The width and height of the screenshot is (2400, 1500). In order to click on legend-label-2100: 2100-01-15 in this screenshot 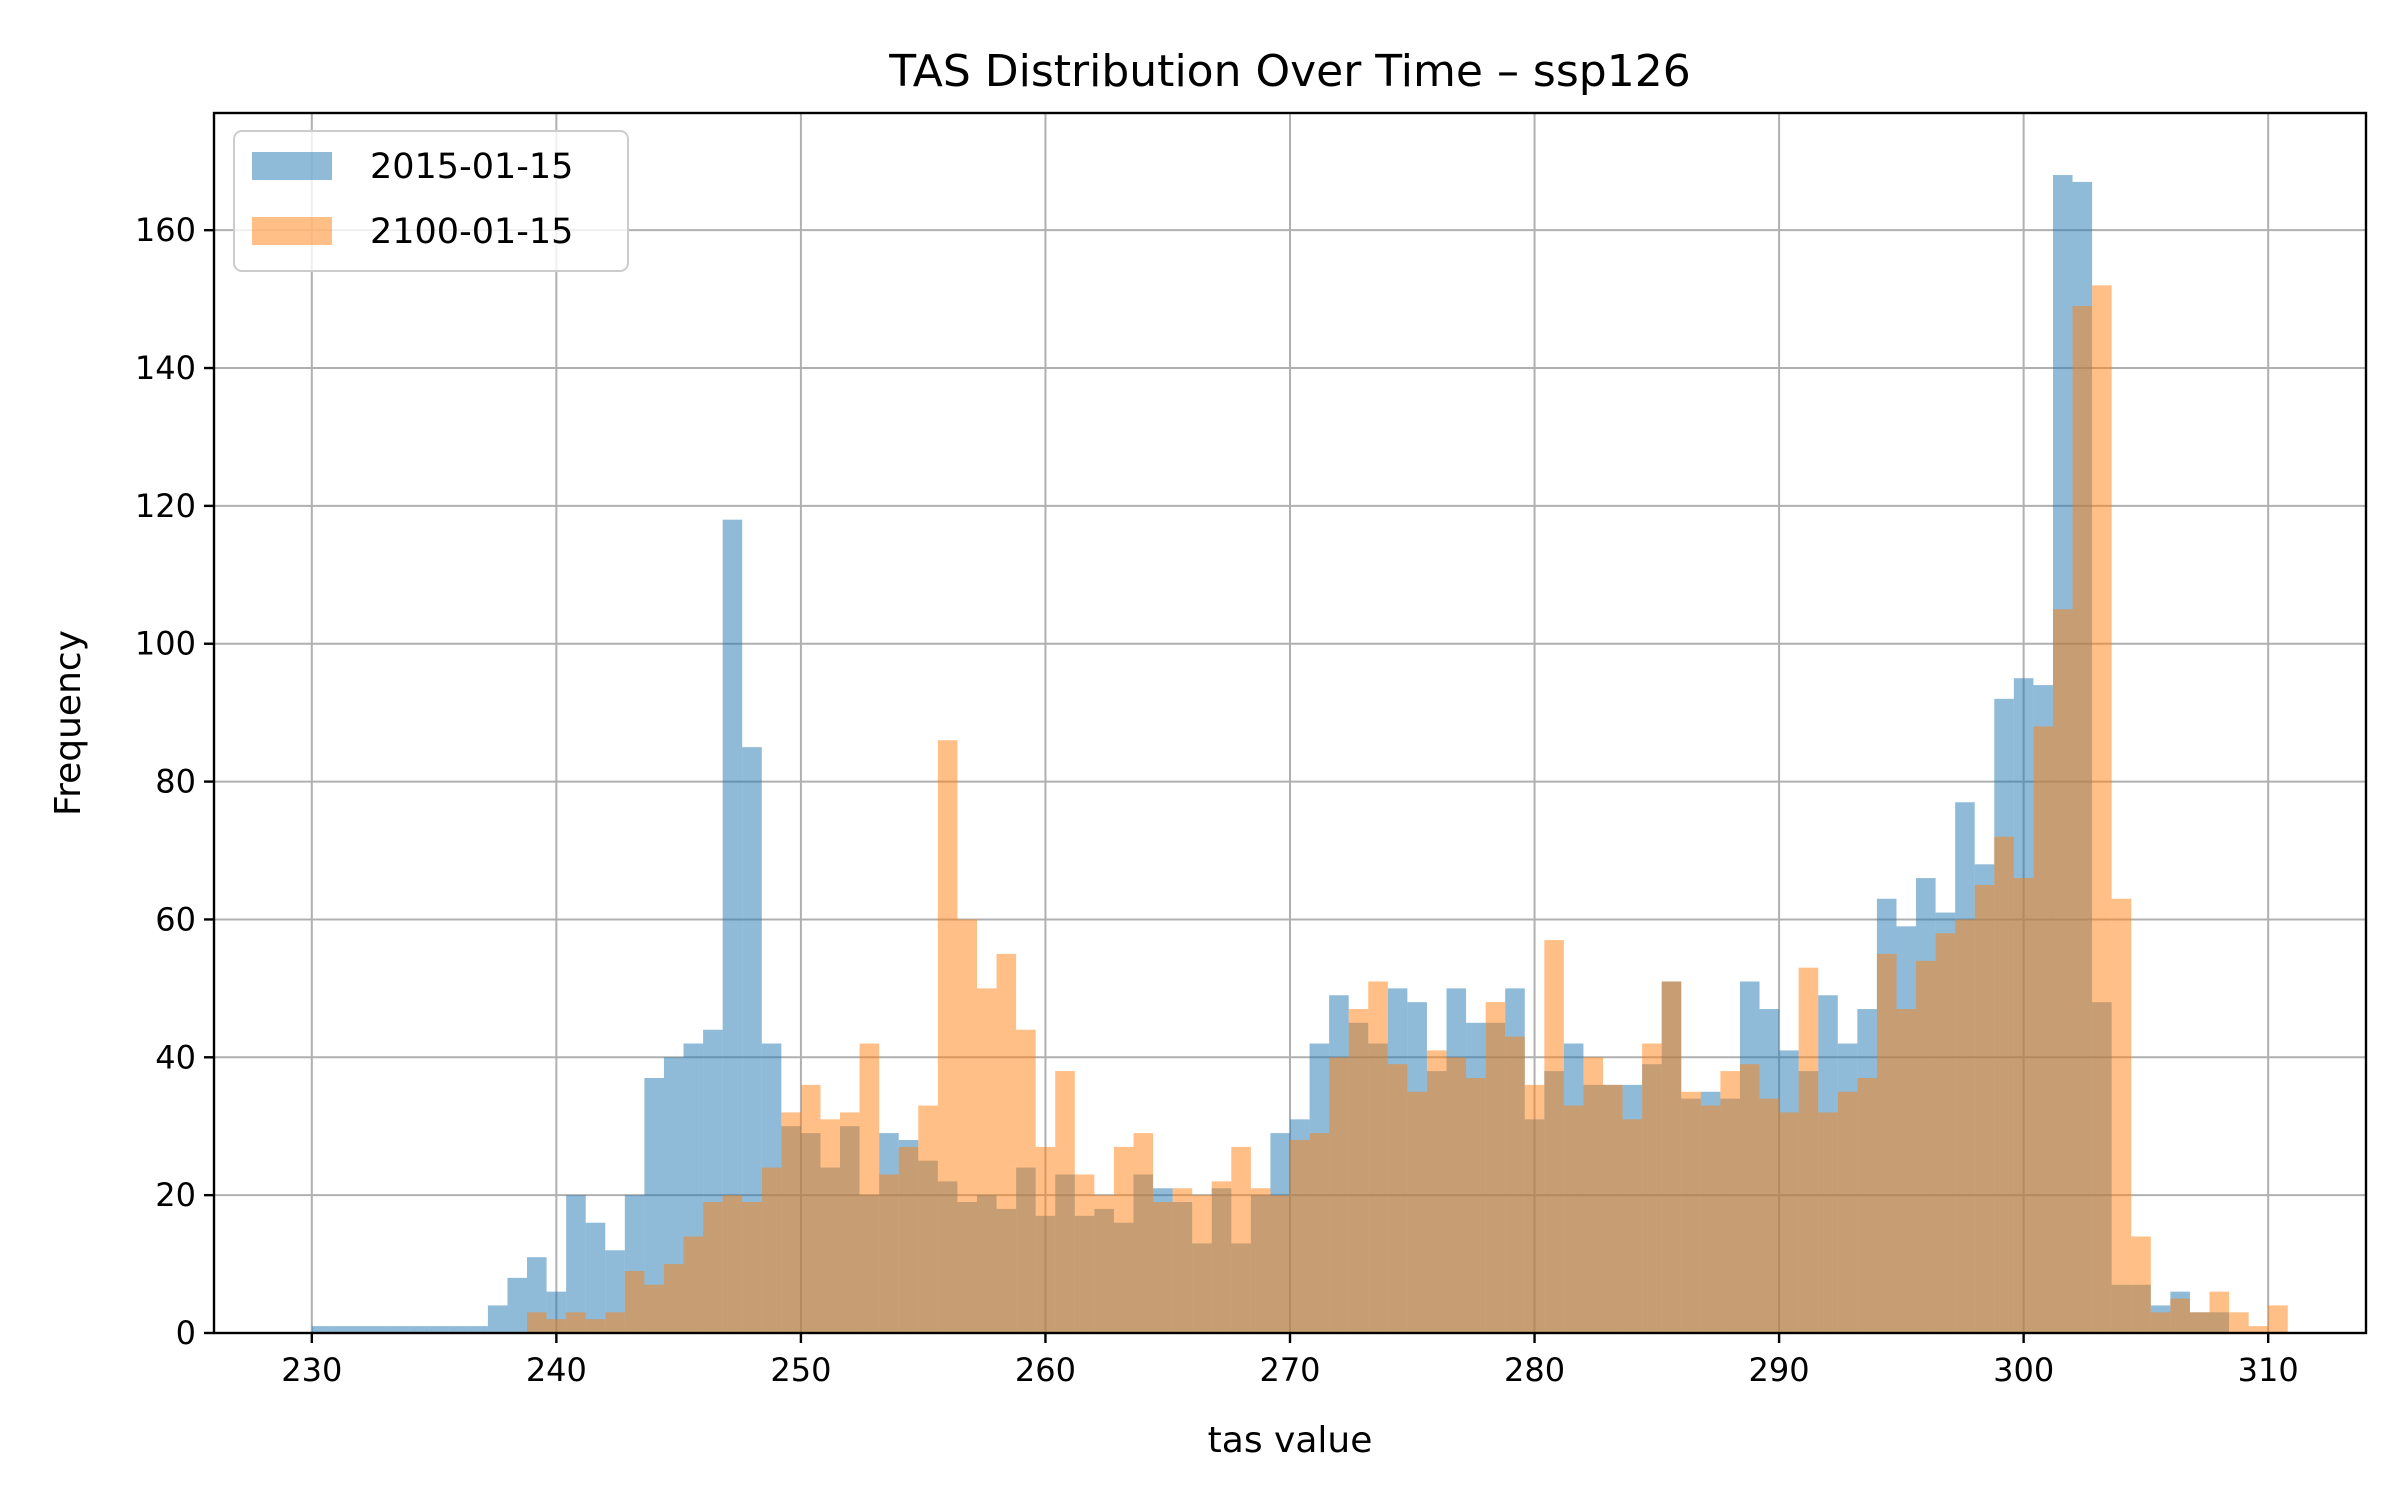, I will do `click(471, 232)`.